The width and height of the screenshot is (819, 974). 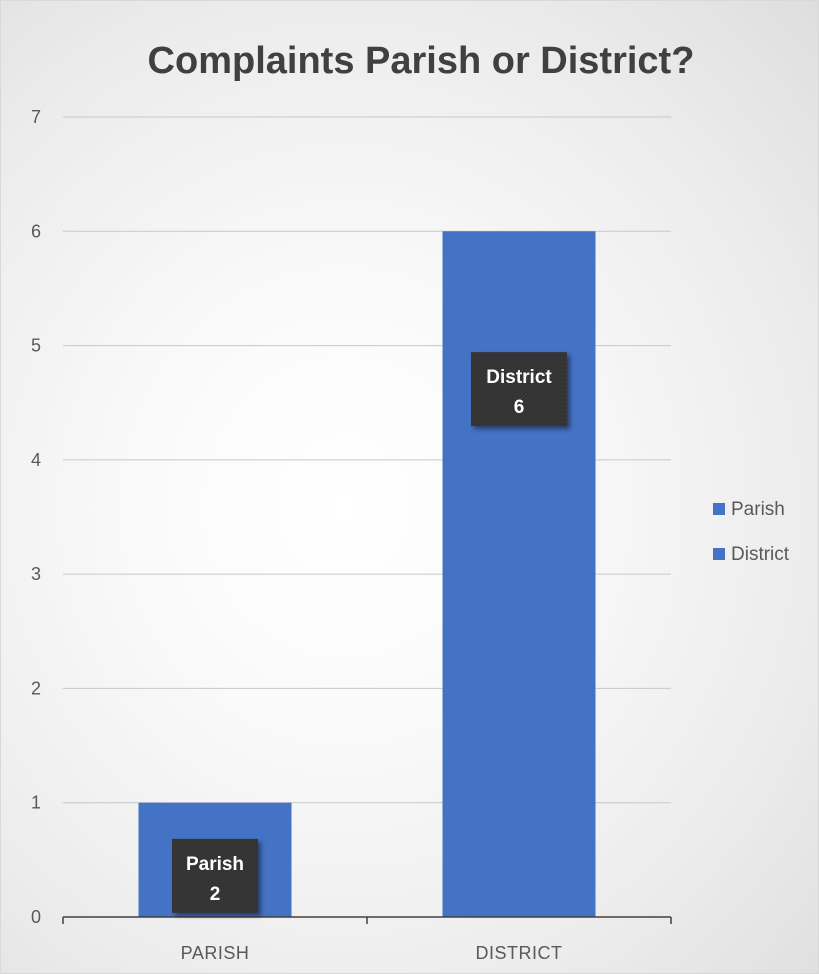 What do you see at coordinates (519, 953) in the screenshot?
I see `x-tick-label: DISTRICT` at bounding box center [519, 953].